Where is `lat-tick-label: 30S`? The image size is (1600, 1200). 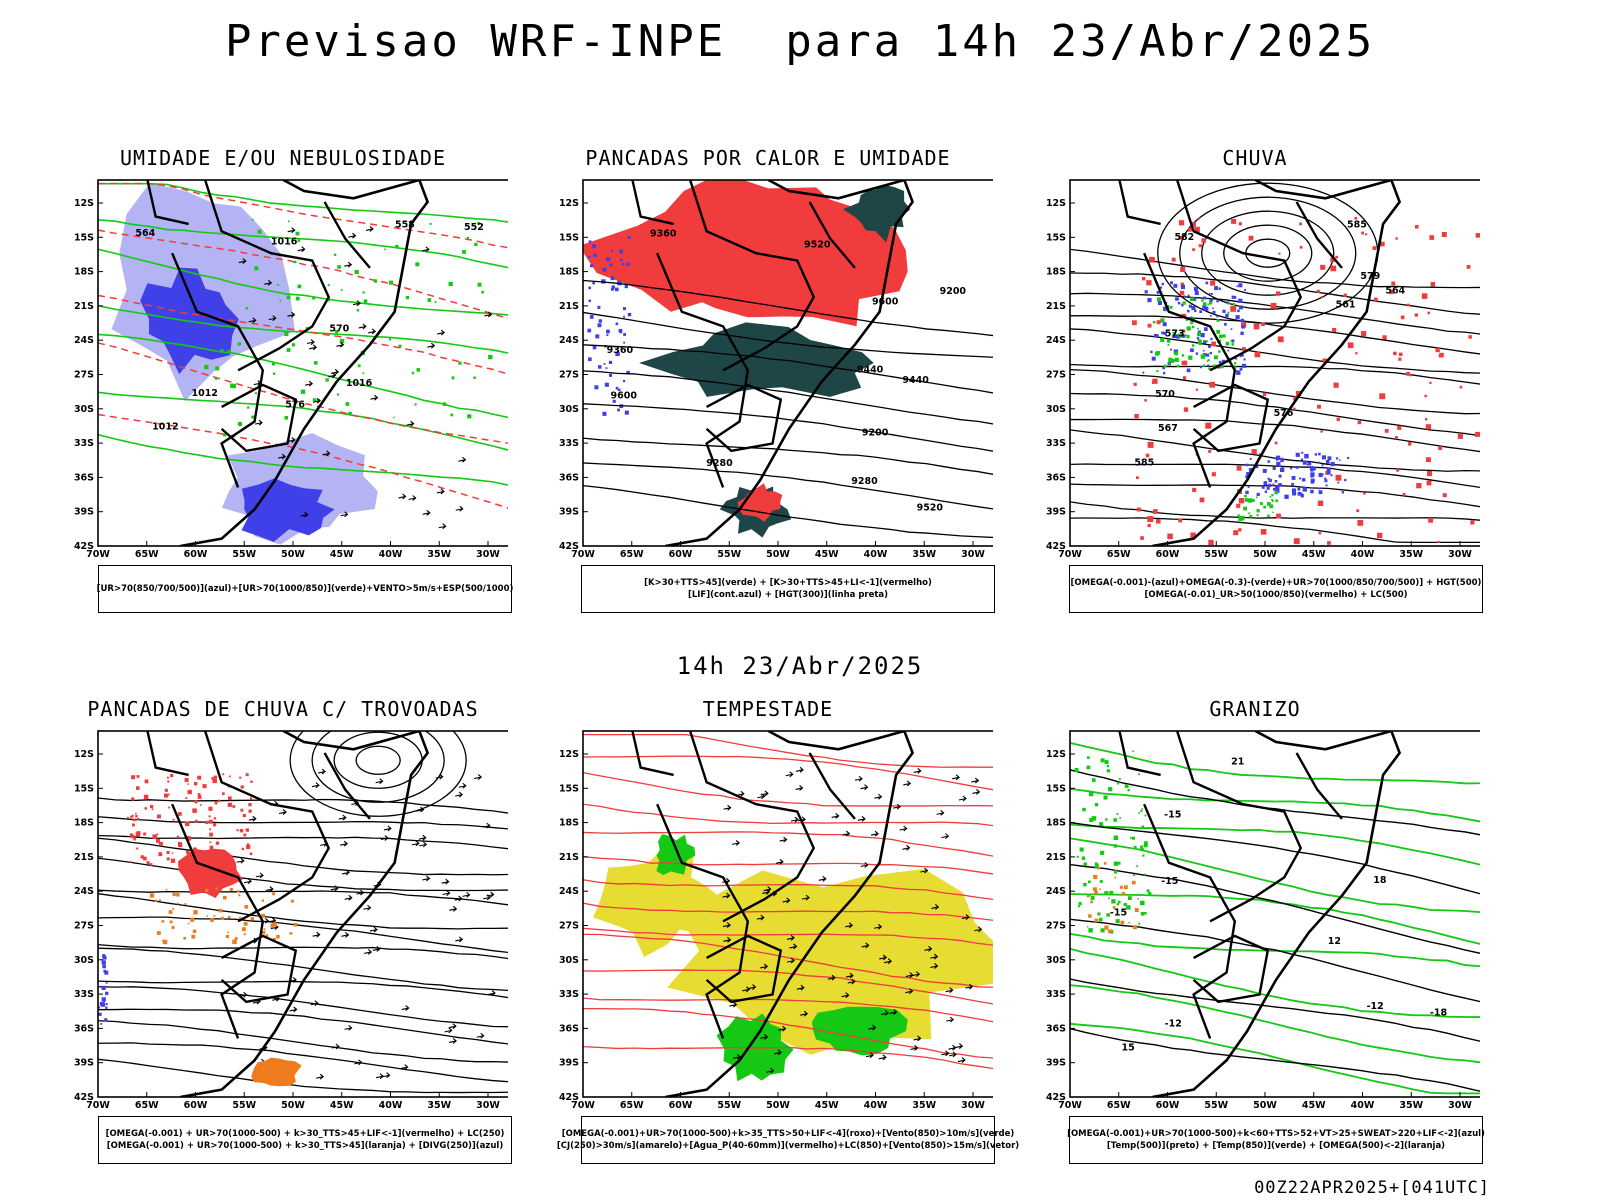 lat-tick-label: 30S is located at coordinates (84, 409).